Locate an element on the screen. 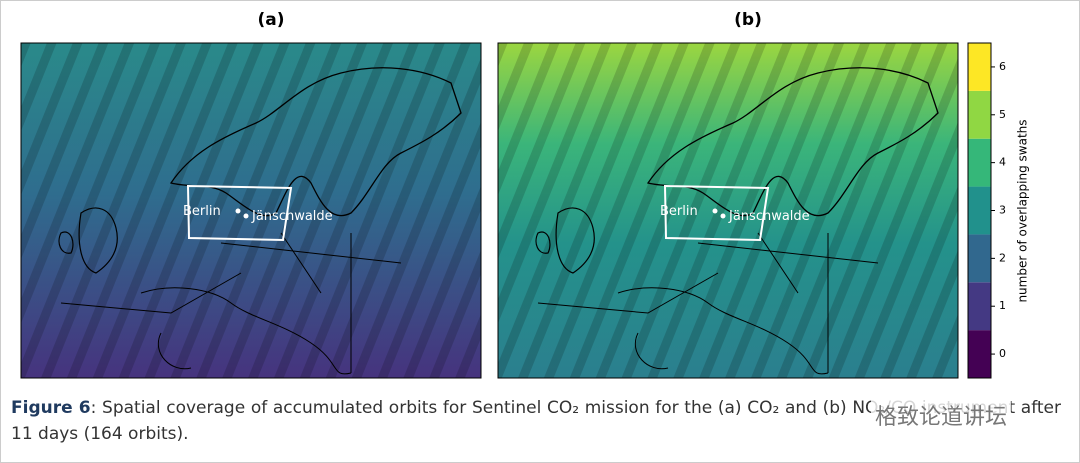 Image resolution: width=1080 pixels, height=463 pixels. colorbar: 0 1 2 3 4 5 6 is located at coordinates (986, 210).